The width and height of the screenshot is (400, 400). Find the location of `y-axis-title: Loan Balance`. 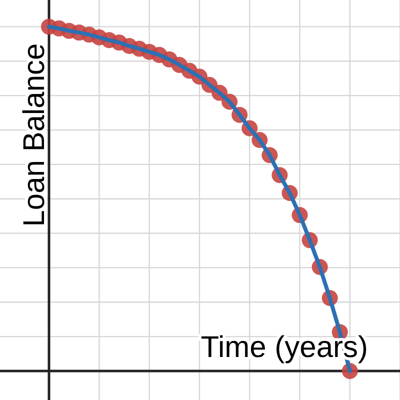

y-axis-title: Loan Balance is located at coordinates (34, 135).